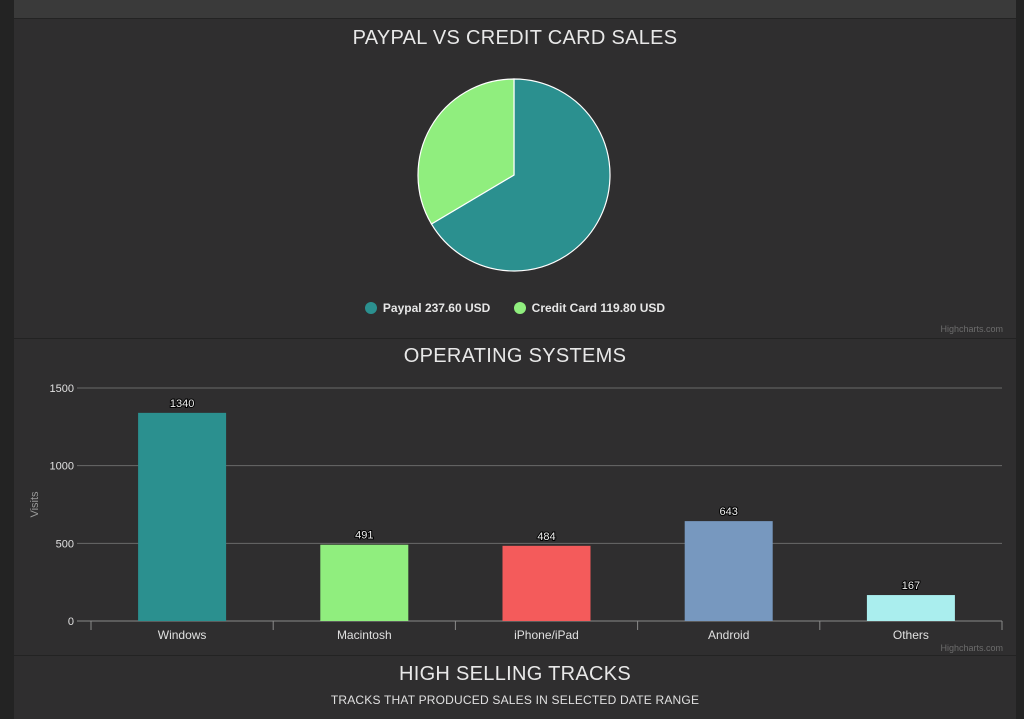 The width and height of the screenshot is (1024, 719). I want to click on legend-item-credit-card: Credit Card 119.80 USD, so click(589, 308).